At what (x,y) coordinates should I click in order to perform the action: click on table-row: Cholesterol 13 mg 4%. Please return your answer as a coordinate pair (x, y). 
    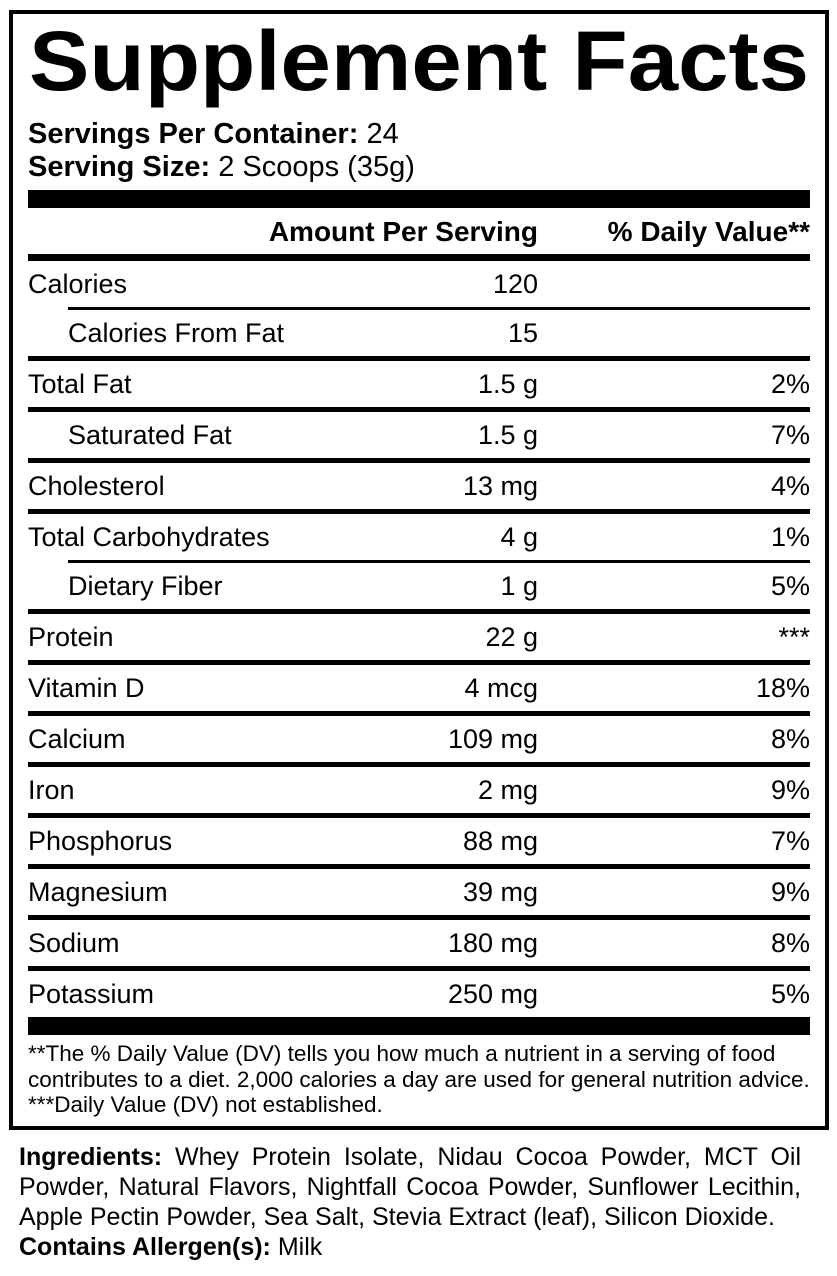
    Looking at the image, I should click on (419, 486).